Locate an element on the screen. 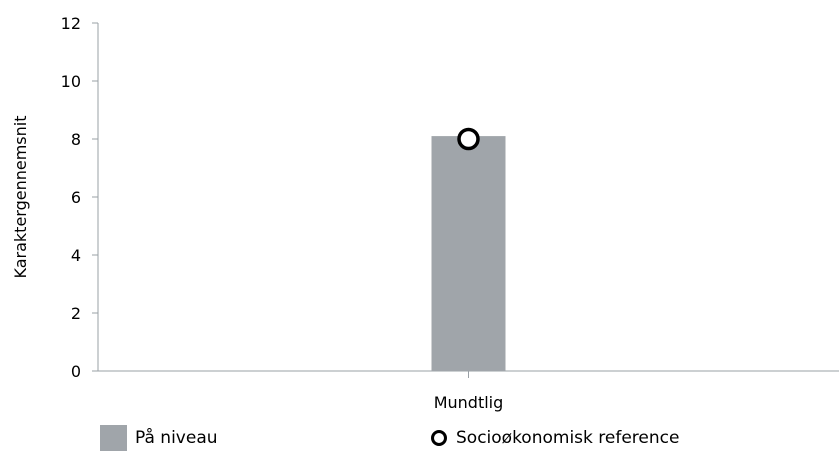 The image size is (839, 452). y-axis-ticks: 0 2 4 6 8 10 12 is located at coordinates (79, 197).